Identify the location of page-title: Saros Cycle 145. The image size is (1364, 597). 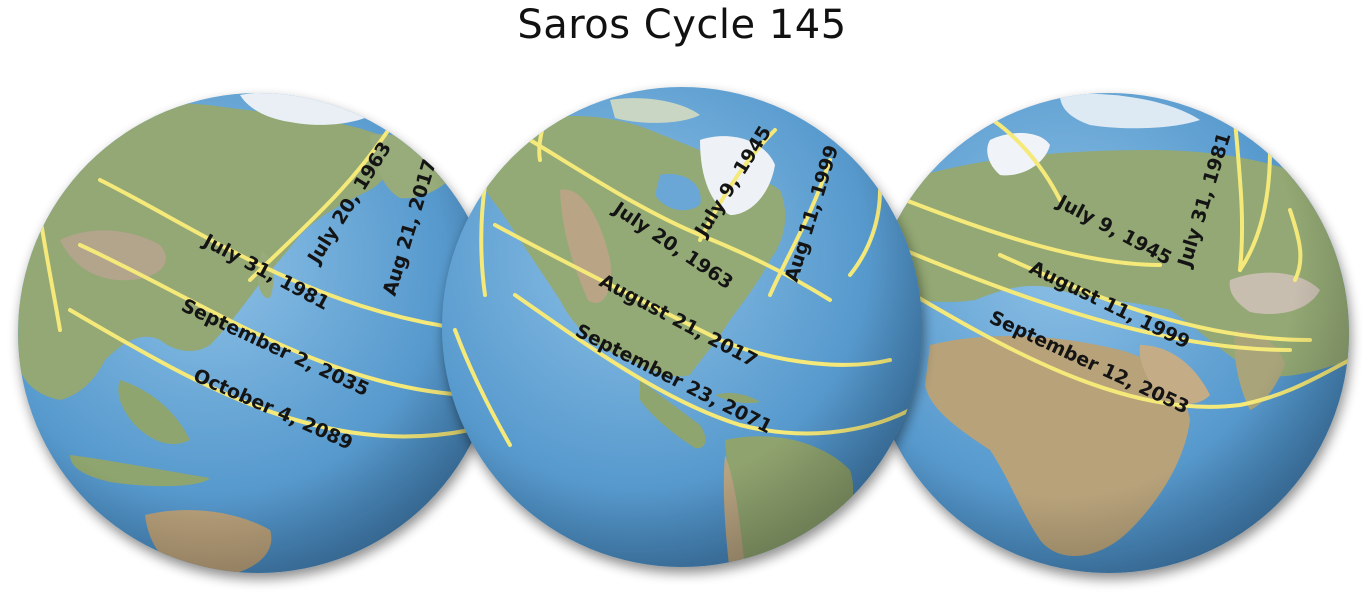
(682, 25).